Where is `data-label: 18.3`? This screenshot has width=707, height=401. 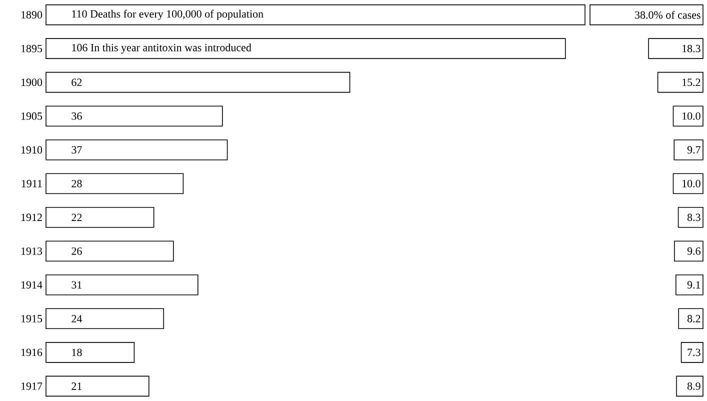
data-label: 18.3 is located at coordinates (691, 48).